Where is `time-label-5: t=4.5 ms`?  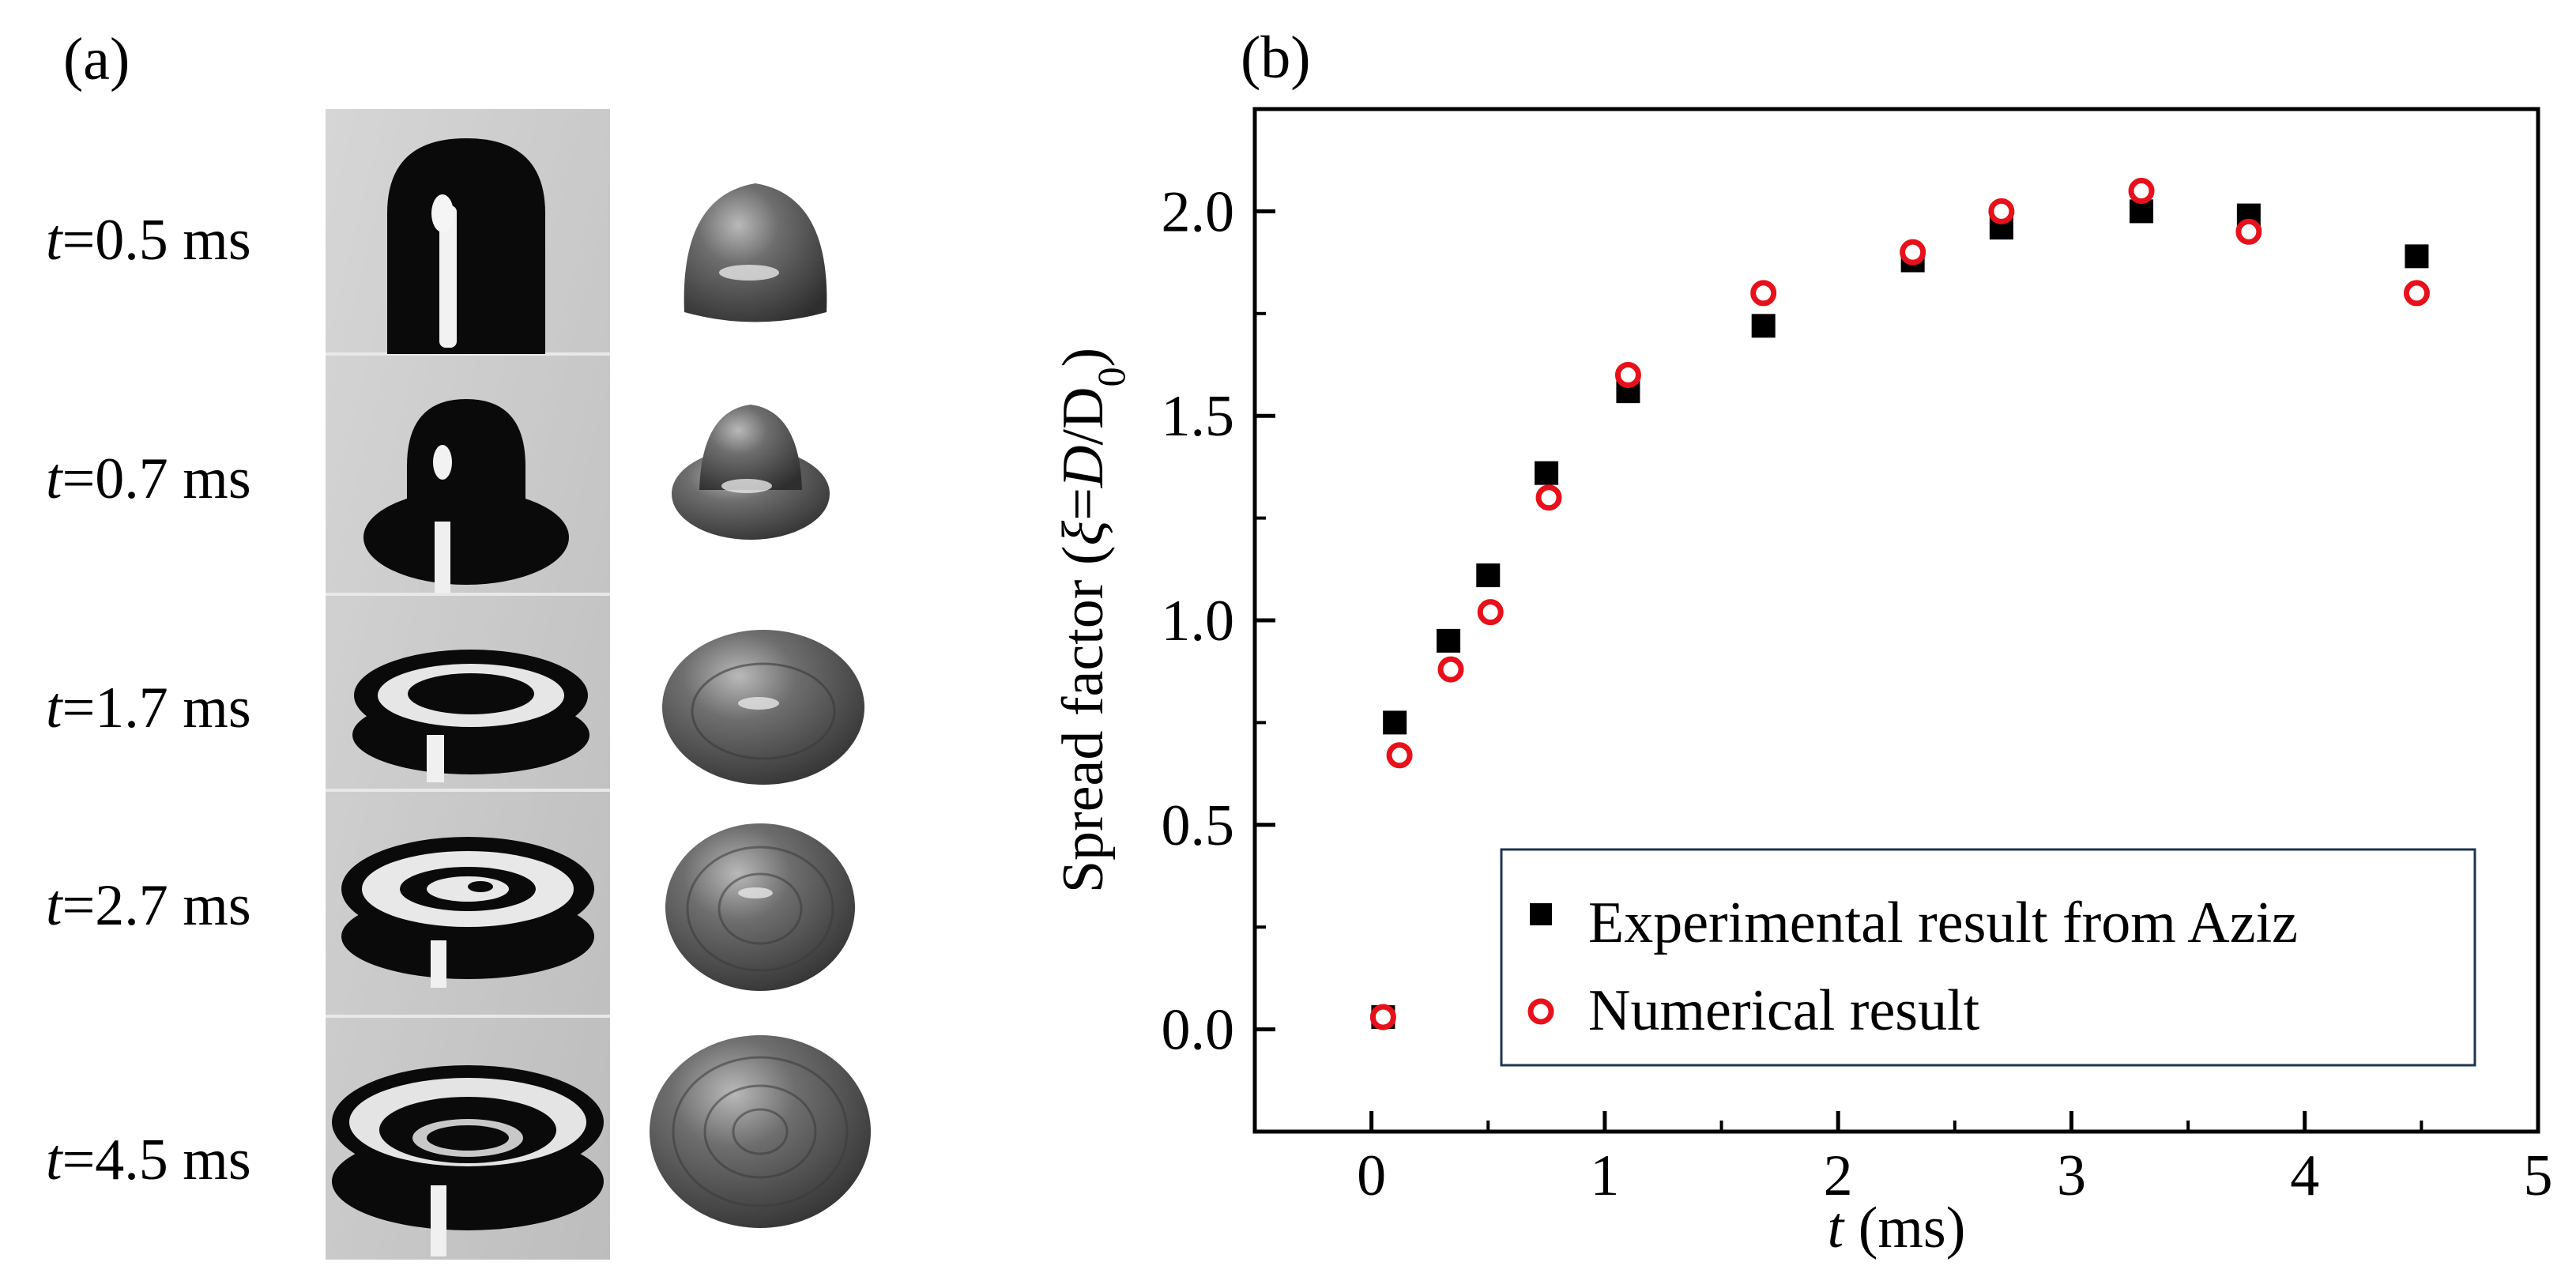 time-label-5: t=4.5 ms is located at coordinates (148, 1160).